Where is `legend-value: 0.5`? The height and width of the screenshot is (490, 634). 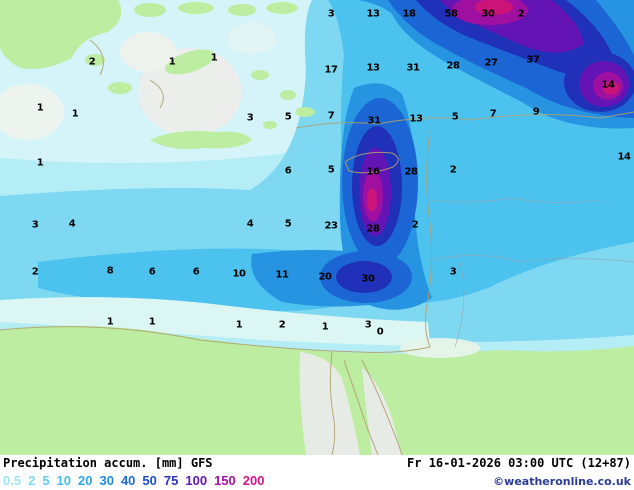 legend-value: 0.5 is located at coordinates (12, 480).